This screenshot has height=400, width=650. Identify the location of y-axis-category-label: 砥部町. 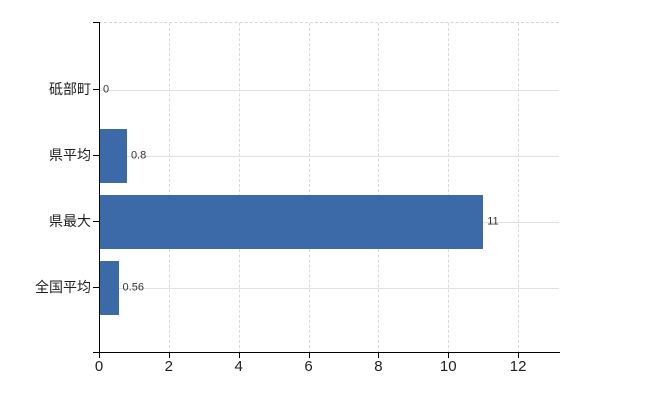
(70, 89).